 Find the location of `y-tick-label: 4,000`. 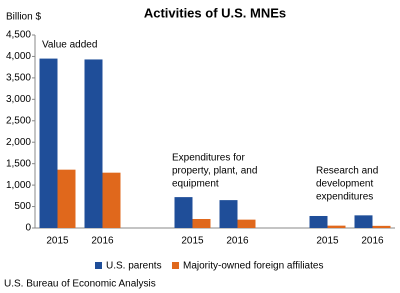

y-tick-label: 4,000 is located at coordinates (18, 56).